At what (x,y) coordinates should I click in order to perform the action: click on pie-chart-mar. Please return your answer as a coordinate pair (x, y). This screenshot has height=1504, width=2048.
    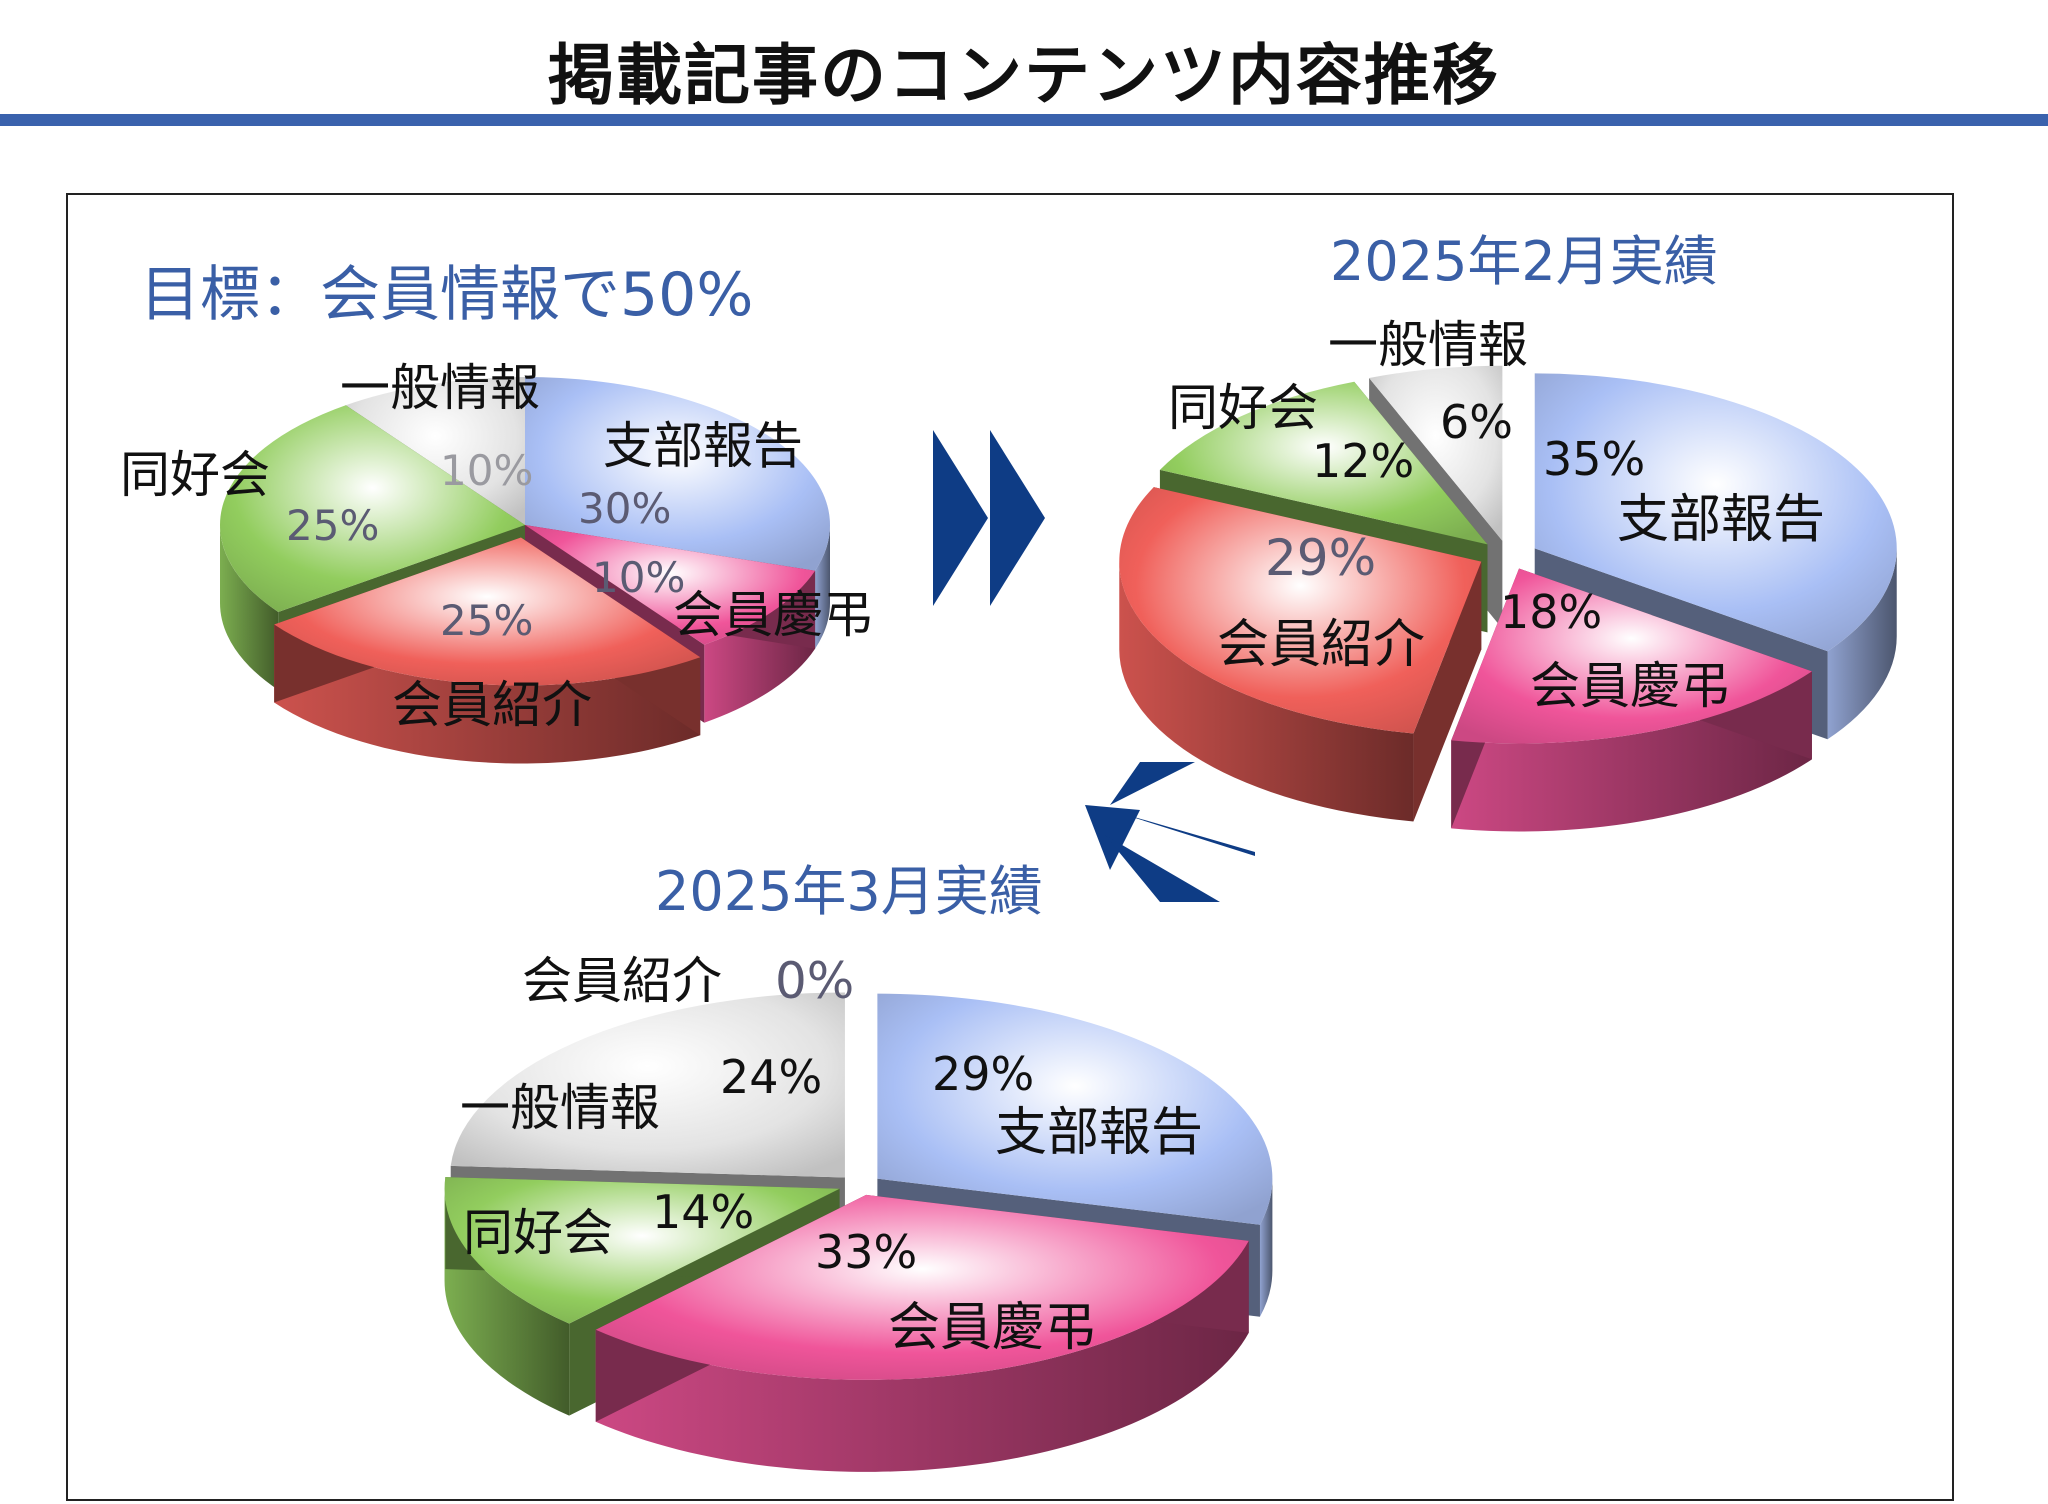
    Looking at the image, I should click on (858, 1232).